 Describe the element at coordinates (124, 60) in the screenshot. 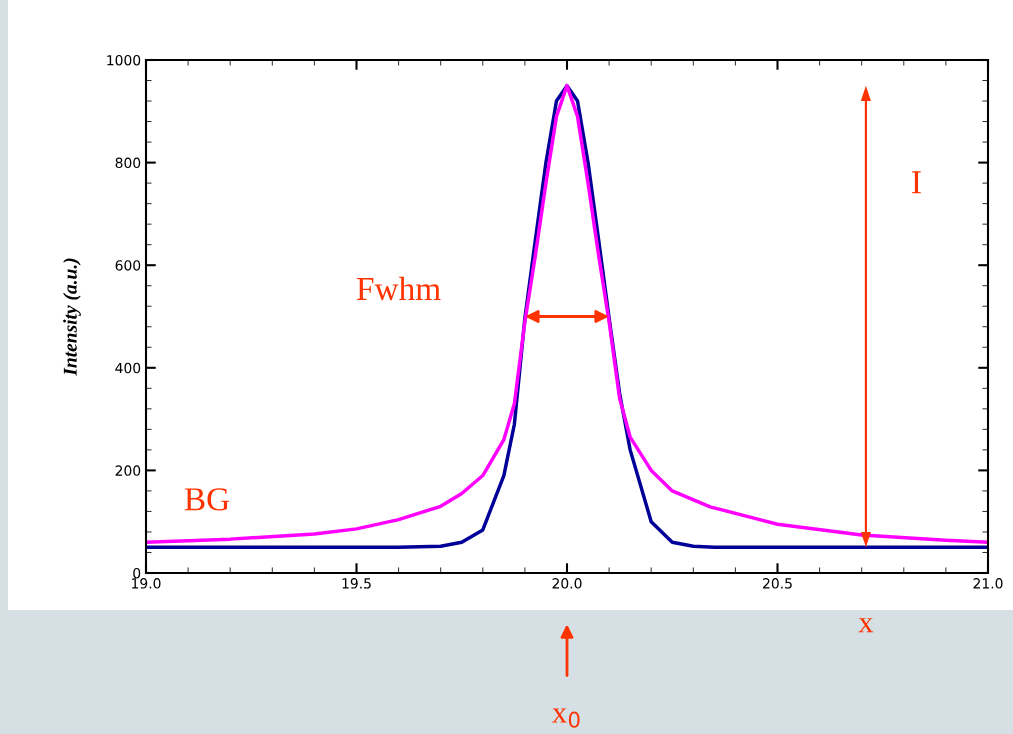

I see `y-tick-label: 1000` at that location.